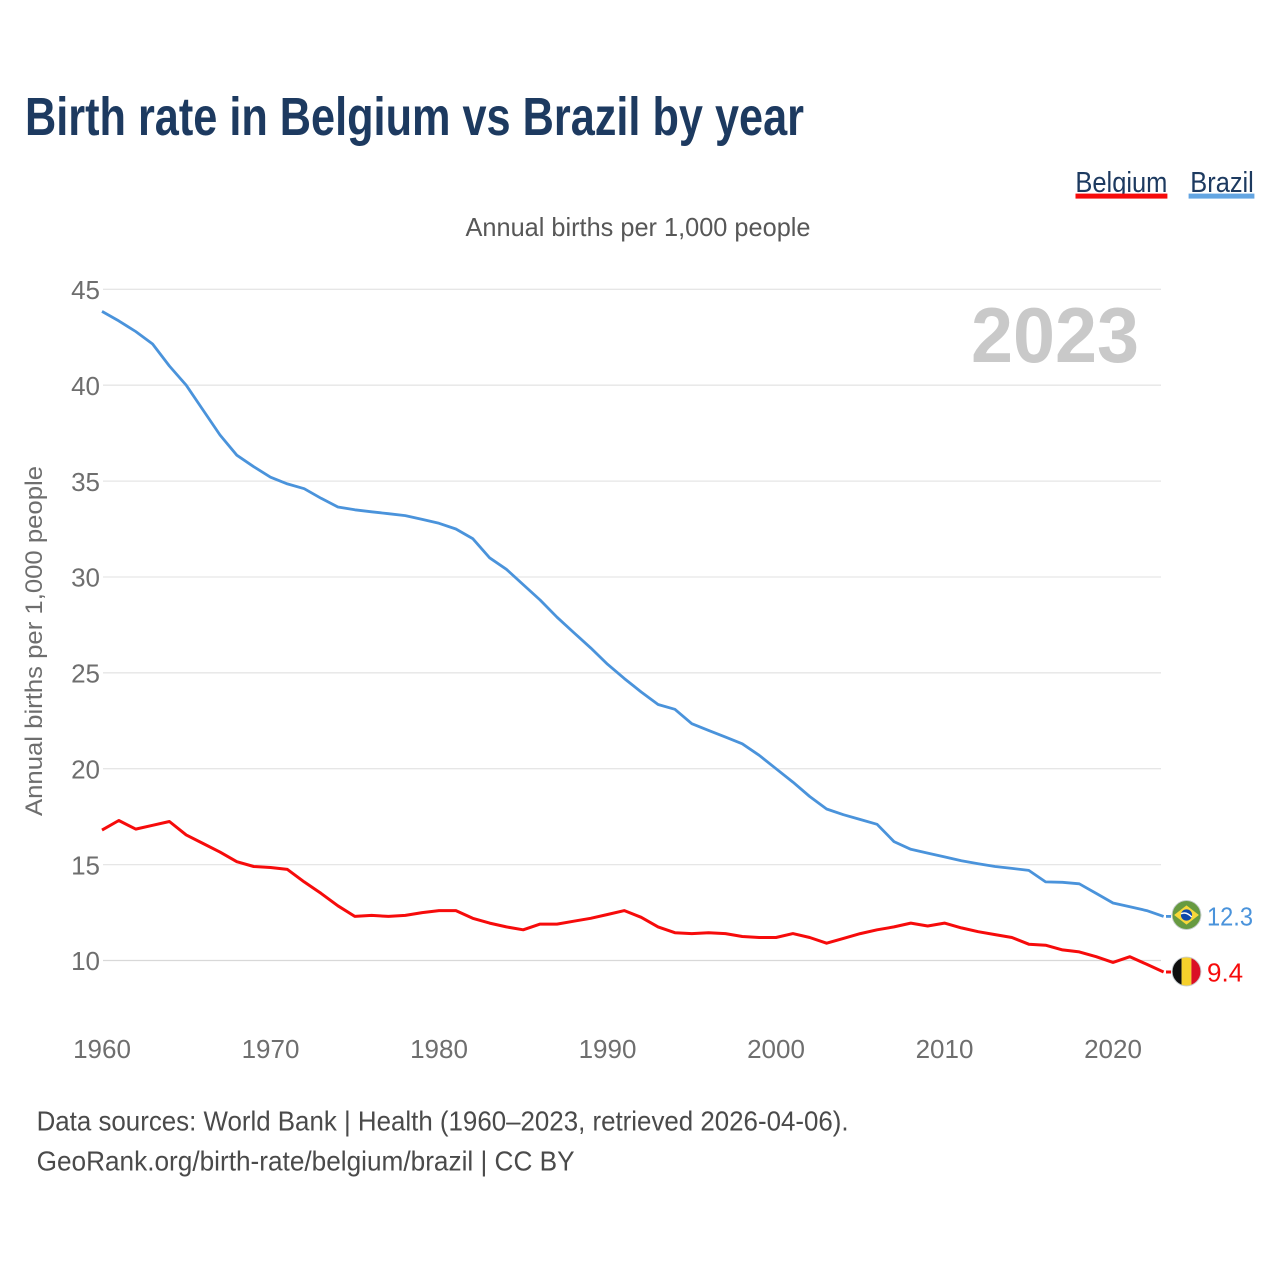 The width and height of the screenshot is (1280, 1285). What do you see at coordinates (85, 769) in the screenshot?
I see `svg-text: 20` at bounding box center [85, 769].